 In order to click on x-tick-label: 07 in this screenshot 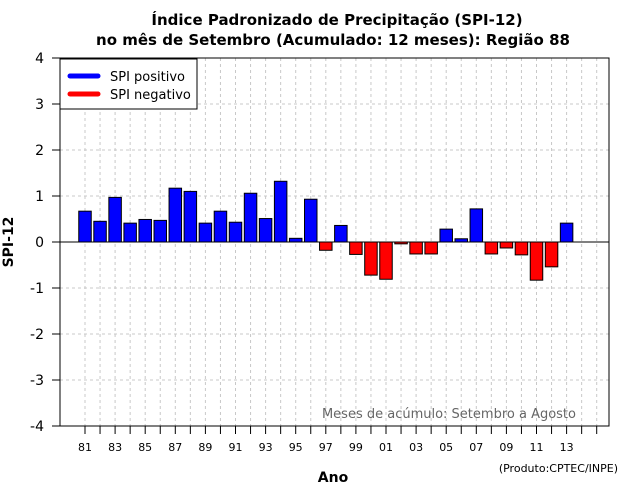, I will do `click(476, 447)`.